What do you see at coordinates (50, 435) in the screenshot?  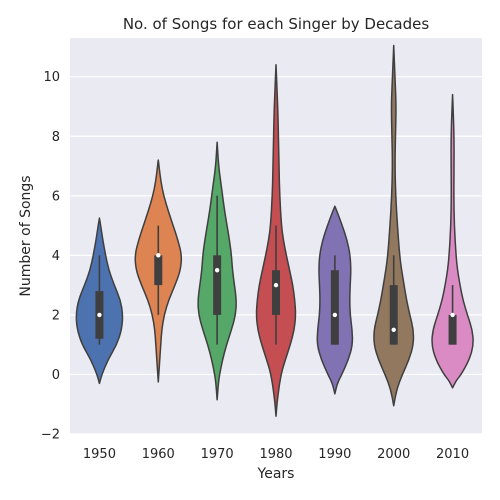 I see `y-tick-label: −2` at bounding box center [50, 435].